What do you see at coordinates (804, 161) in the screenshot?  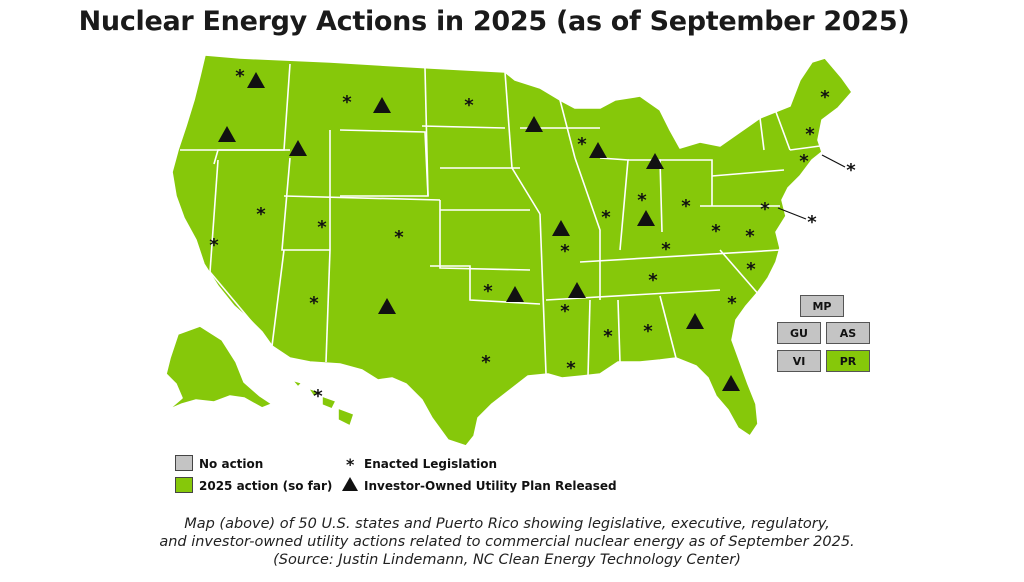 I see `star-marker-massachusetts: *` at bounding box center [804, 161].